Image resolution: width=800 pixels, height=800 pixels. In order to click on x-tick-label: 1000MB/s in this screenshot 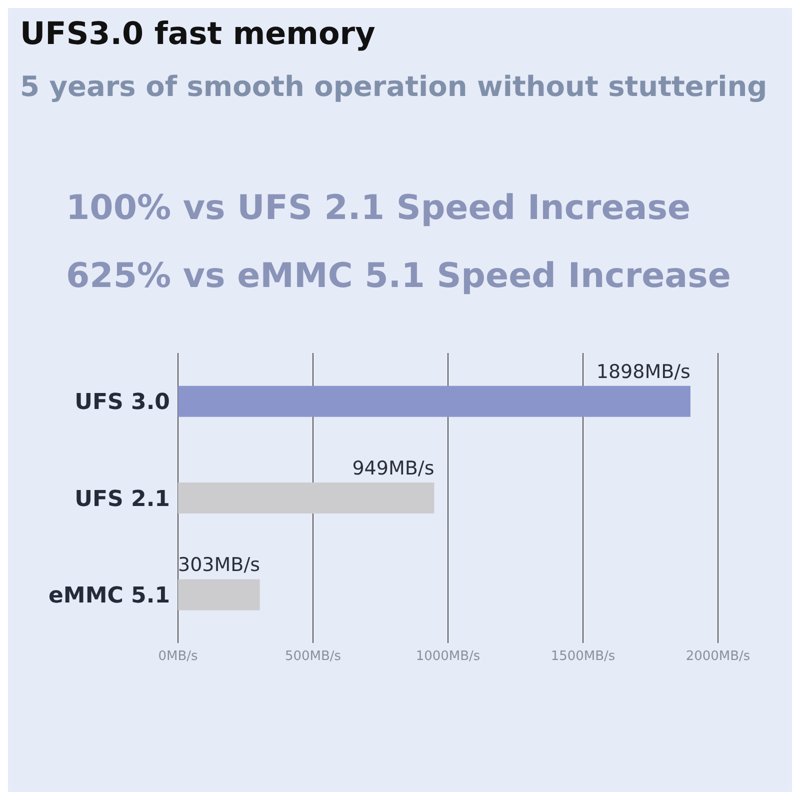, I will do `click(448, 656)`.